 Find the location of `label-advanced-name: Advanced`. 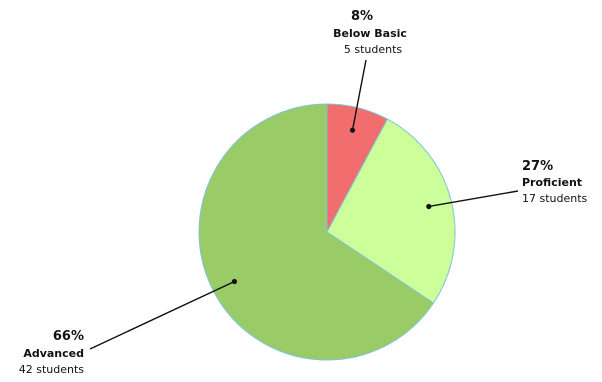

label-advanced-name: Advanced is located at coordinates (53, 353).